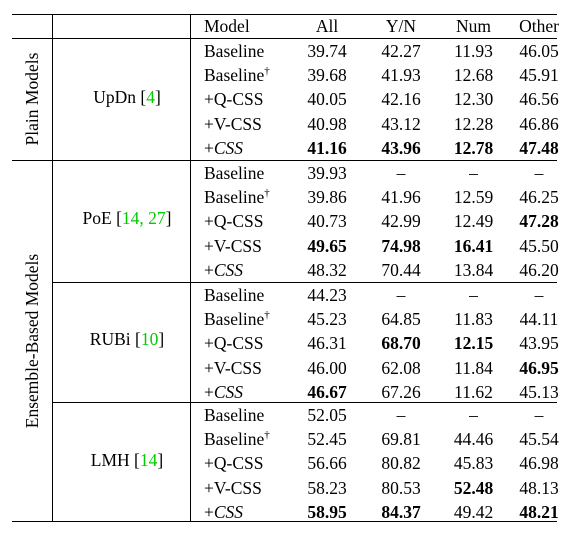 The height and width of the screenshot is (533, 569). What do you see at coordinates (473, 319) in the screenshot?
I see `cell-num: 11.83` at bounding box center [473, 319].